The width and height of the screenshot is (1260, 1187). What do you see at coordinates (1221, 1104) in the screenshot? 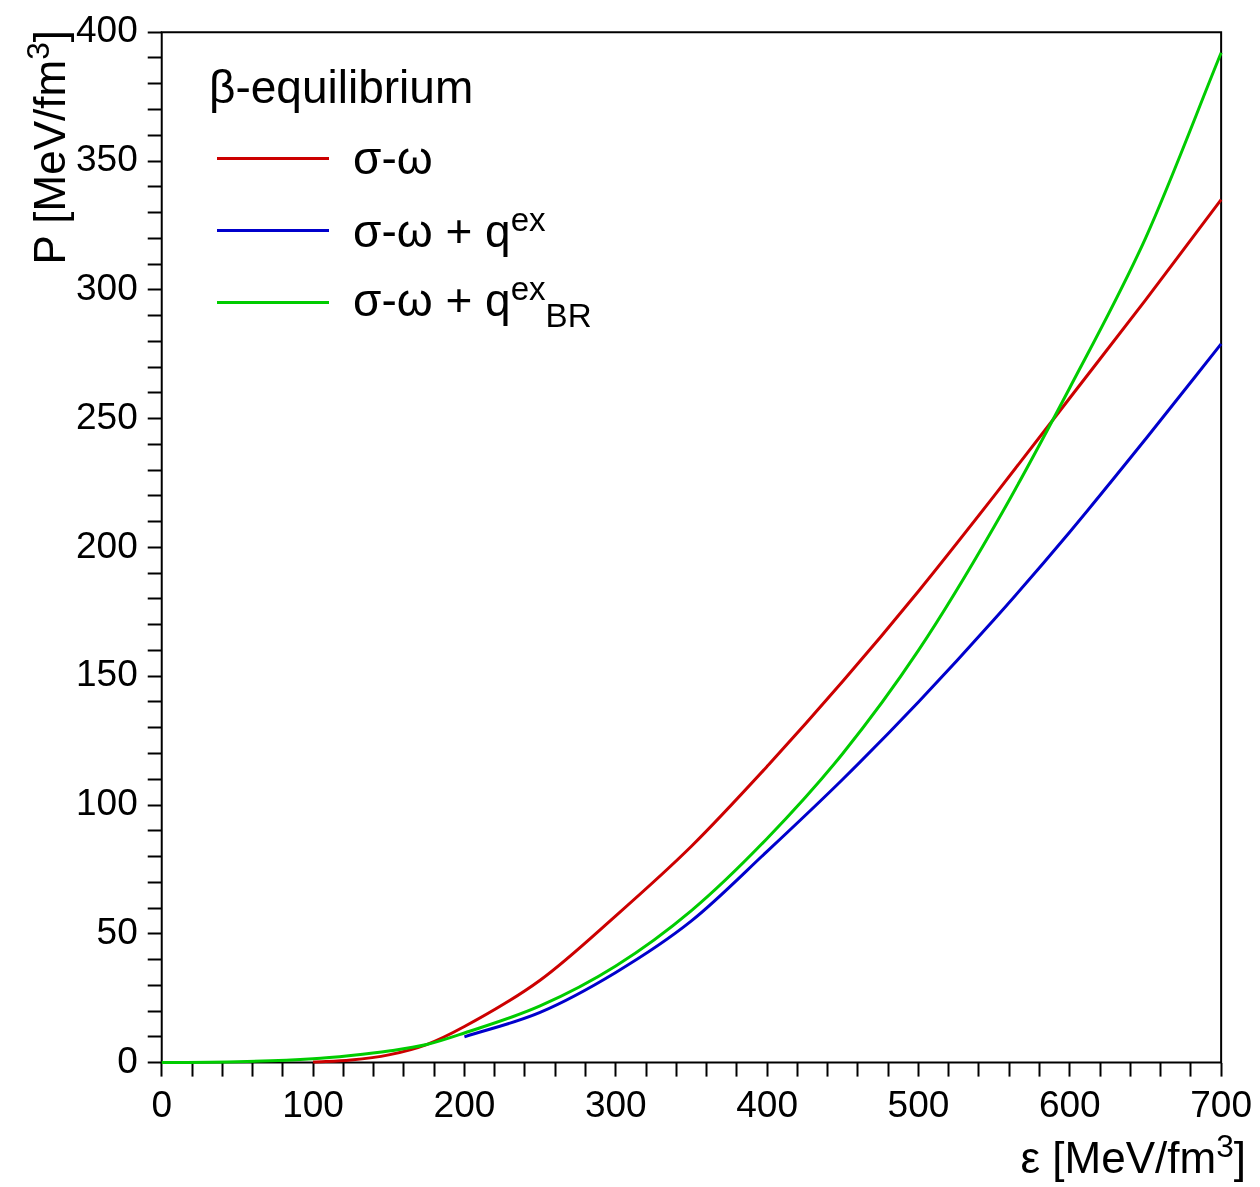
I see `x-tick-label: 700` at bounding box center [1221, 1104].